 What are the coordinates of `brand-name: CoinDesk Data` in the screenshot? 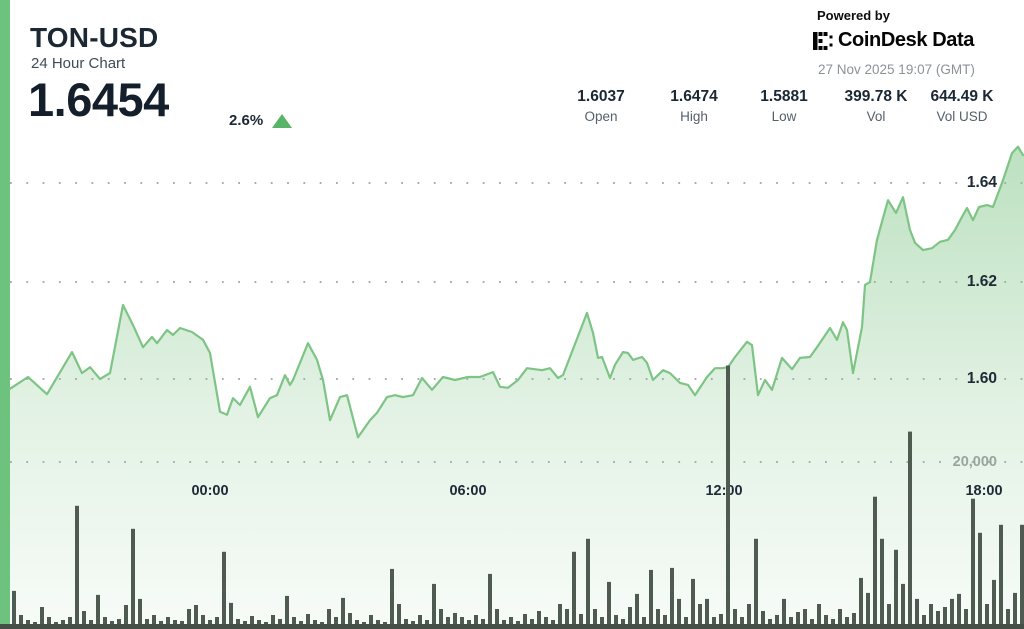 It's located at (906, 40).